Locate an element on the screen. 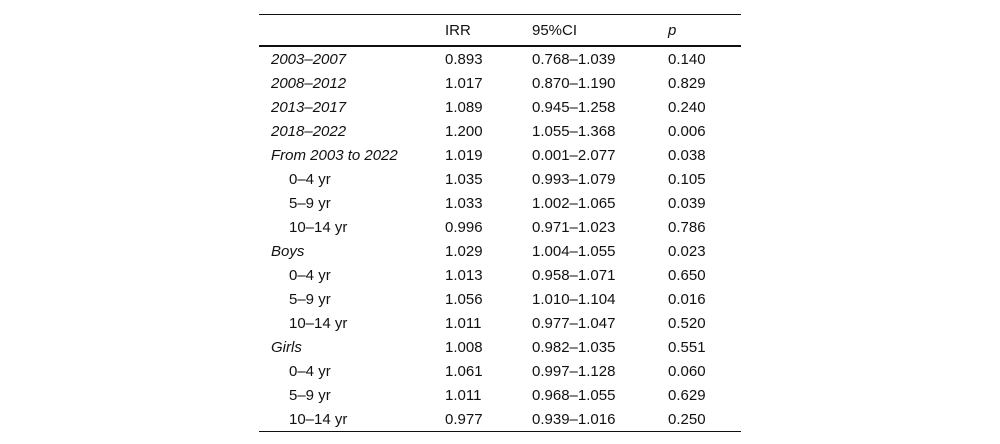 This screenshot has width=1000, height=444. irr-value: 1.056 is located at coordinates (464, 299).